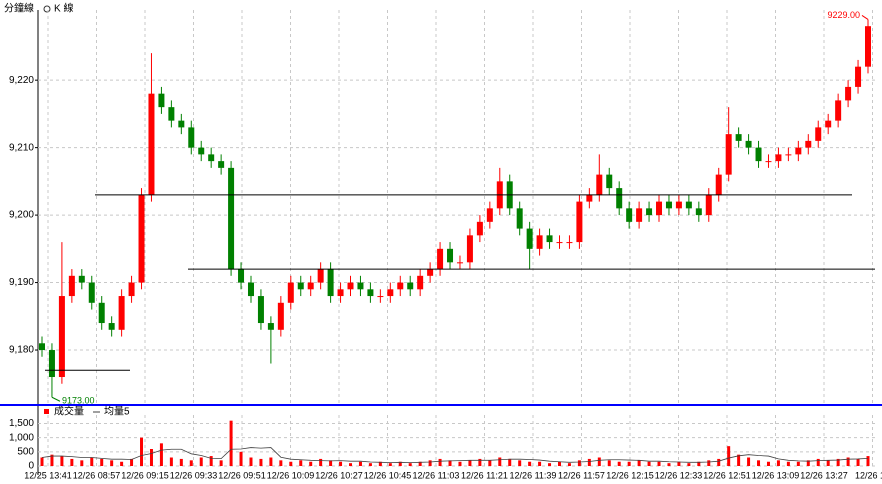 This screenshot has height=484, width=882. What do you see at coordinates (48, 475) in the screenshot?
I see `x-tick-label: 12/25 13:41` at bounding box center [48, 475].